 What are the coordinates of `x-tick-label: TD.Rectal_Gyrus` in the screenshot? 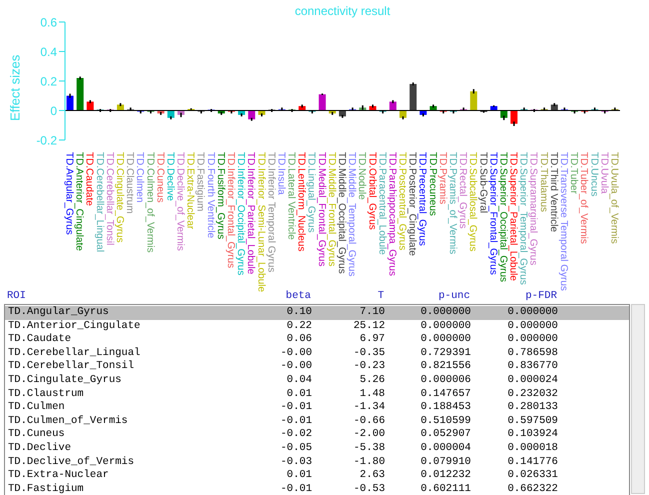 It's located at (462, 190).